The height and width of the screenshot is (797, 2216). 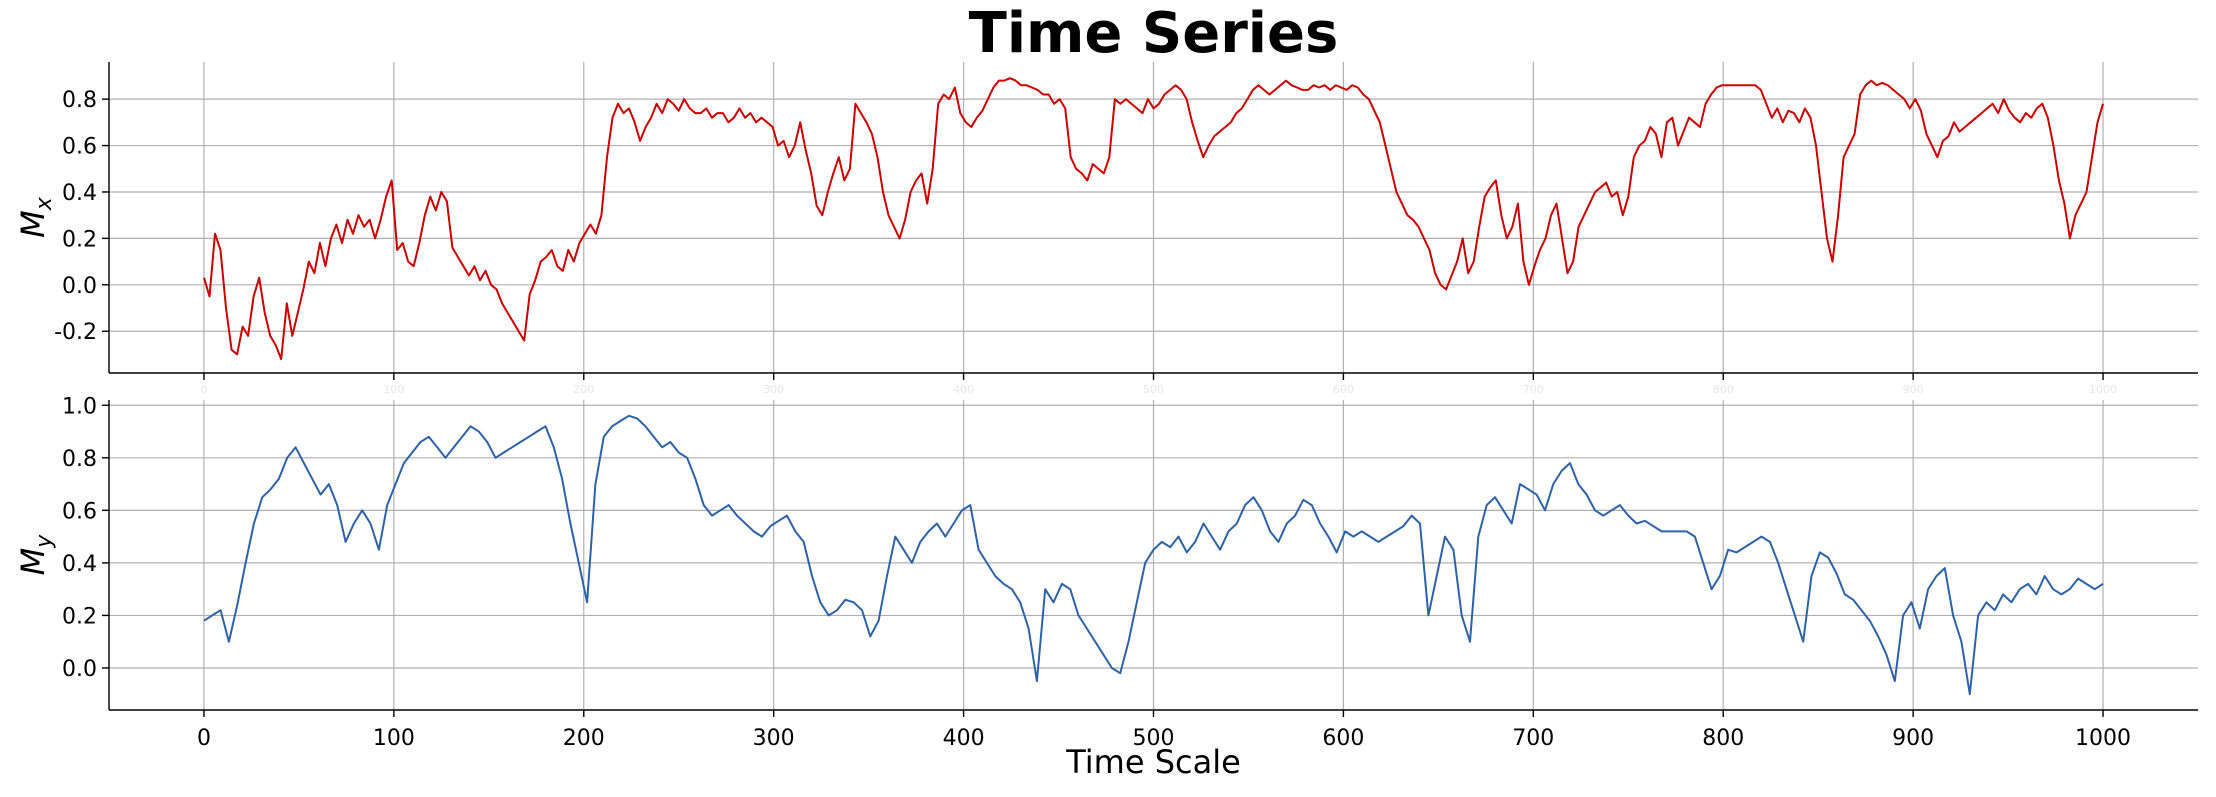 I want to click on y-axis-label-subscript: x, so click(x=44, y=203).